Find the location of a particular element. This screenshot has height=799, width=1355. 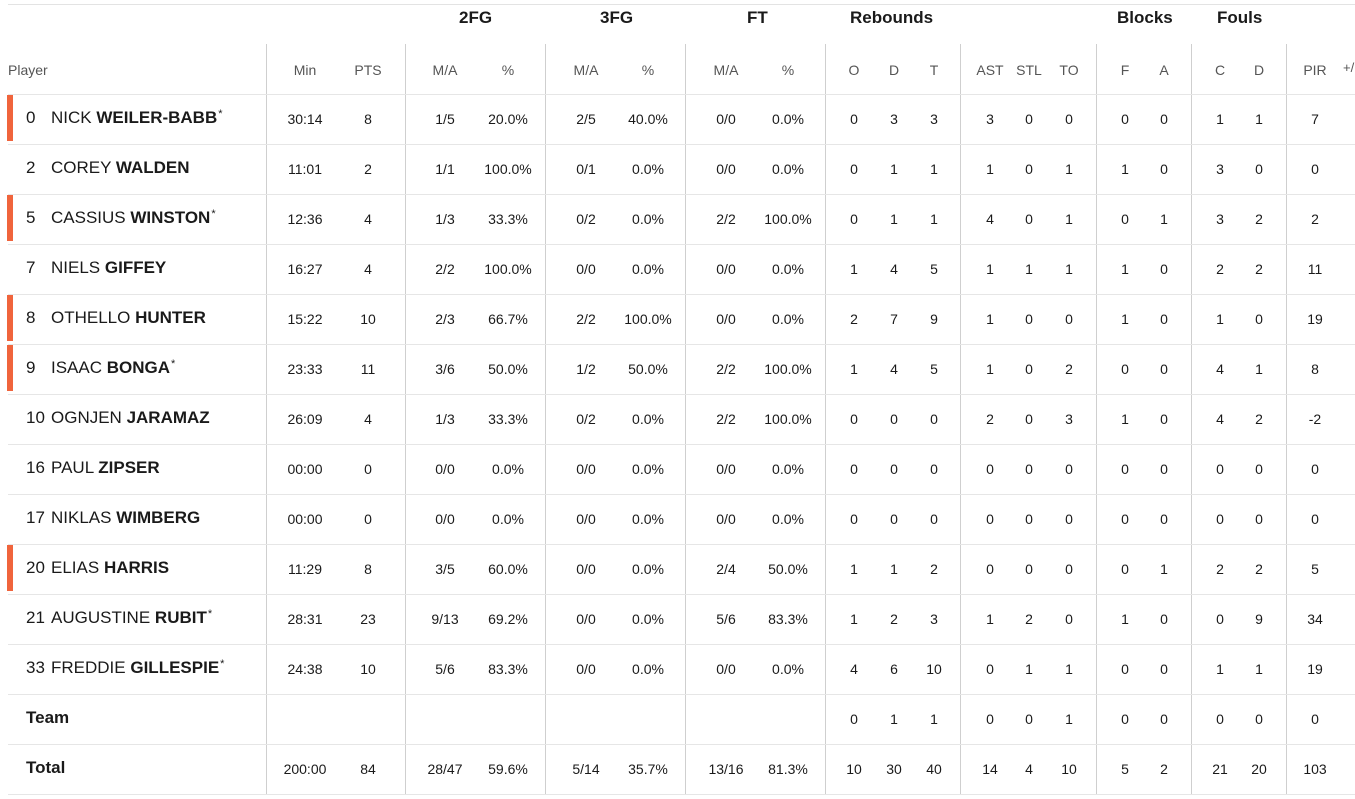

col-header-fg3-pct: % is located at coordinates (648, 70).